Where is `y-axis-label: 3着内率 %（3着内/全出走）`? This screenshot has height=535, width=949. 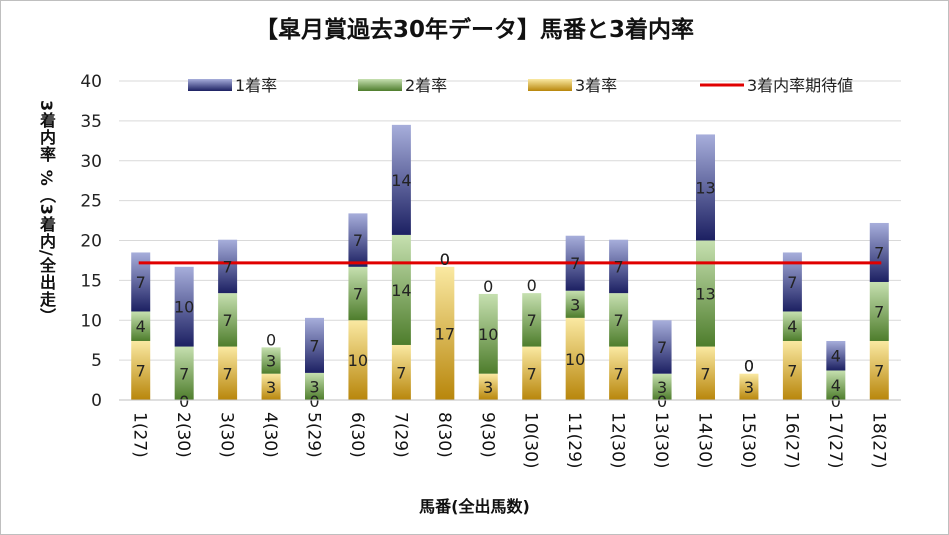 y-axis-label: 3着内率 %（3着内/全出走） is located at coordinates (46, 212).